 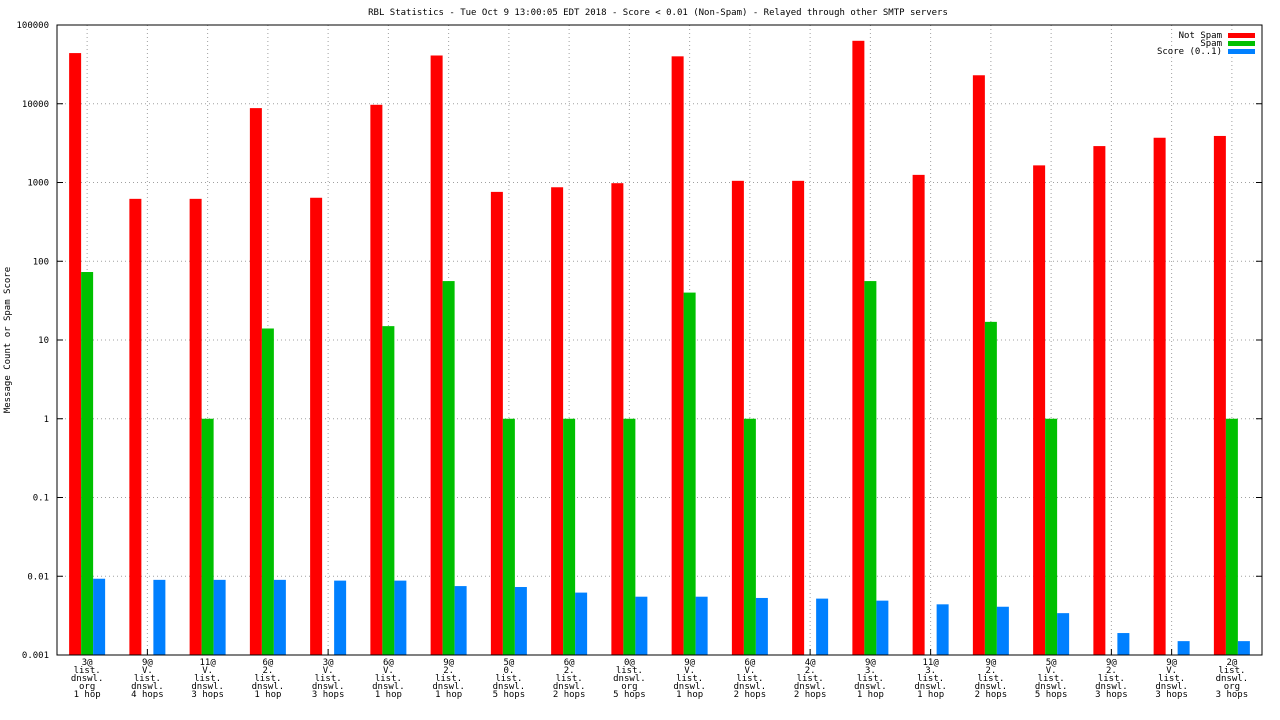 What do you see at coordinates (508, 671) in the screenshot?
I see `x-tick-label: 0.` at bounding box center [508, 671].